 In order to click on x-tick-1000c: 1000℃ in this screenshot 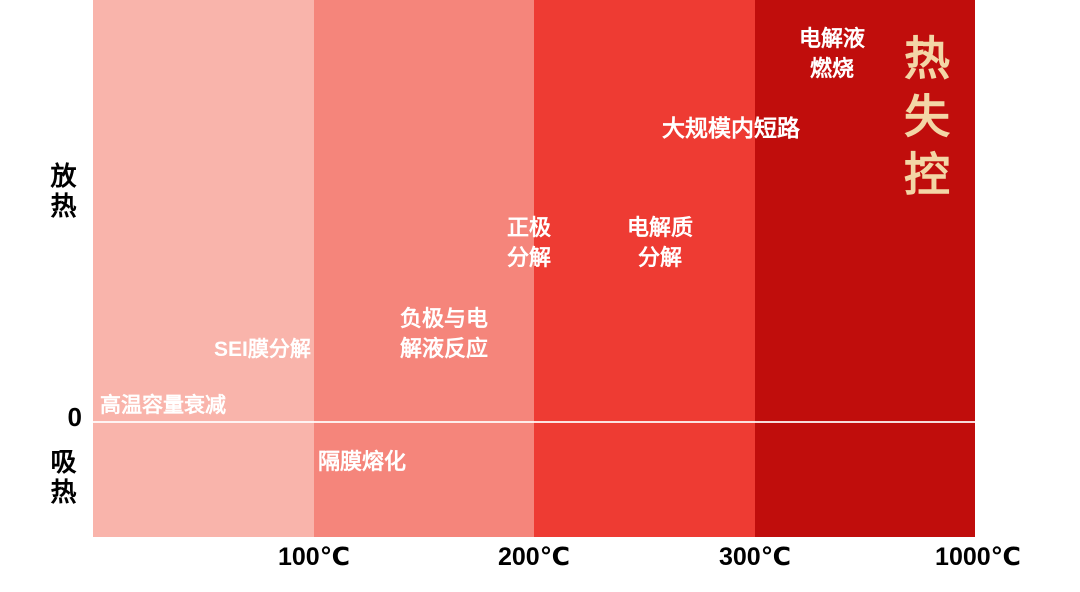, I will do `click(978, 557)`.